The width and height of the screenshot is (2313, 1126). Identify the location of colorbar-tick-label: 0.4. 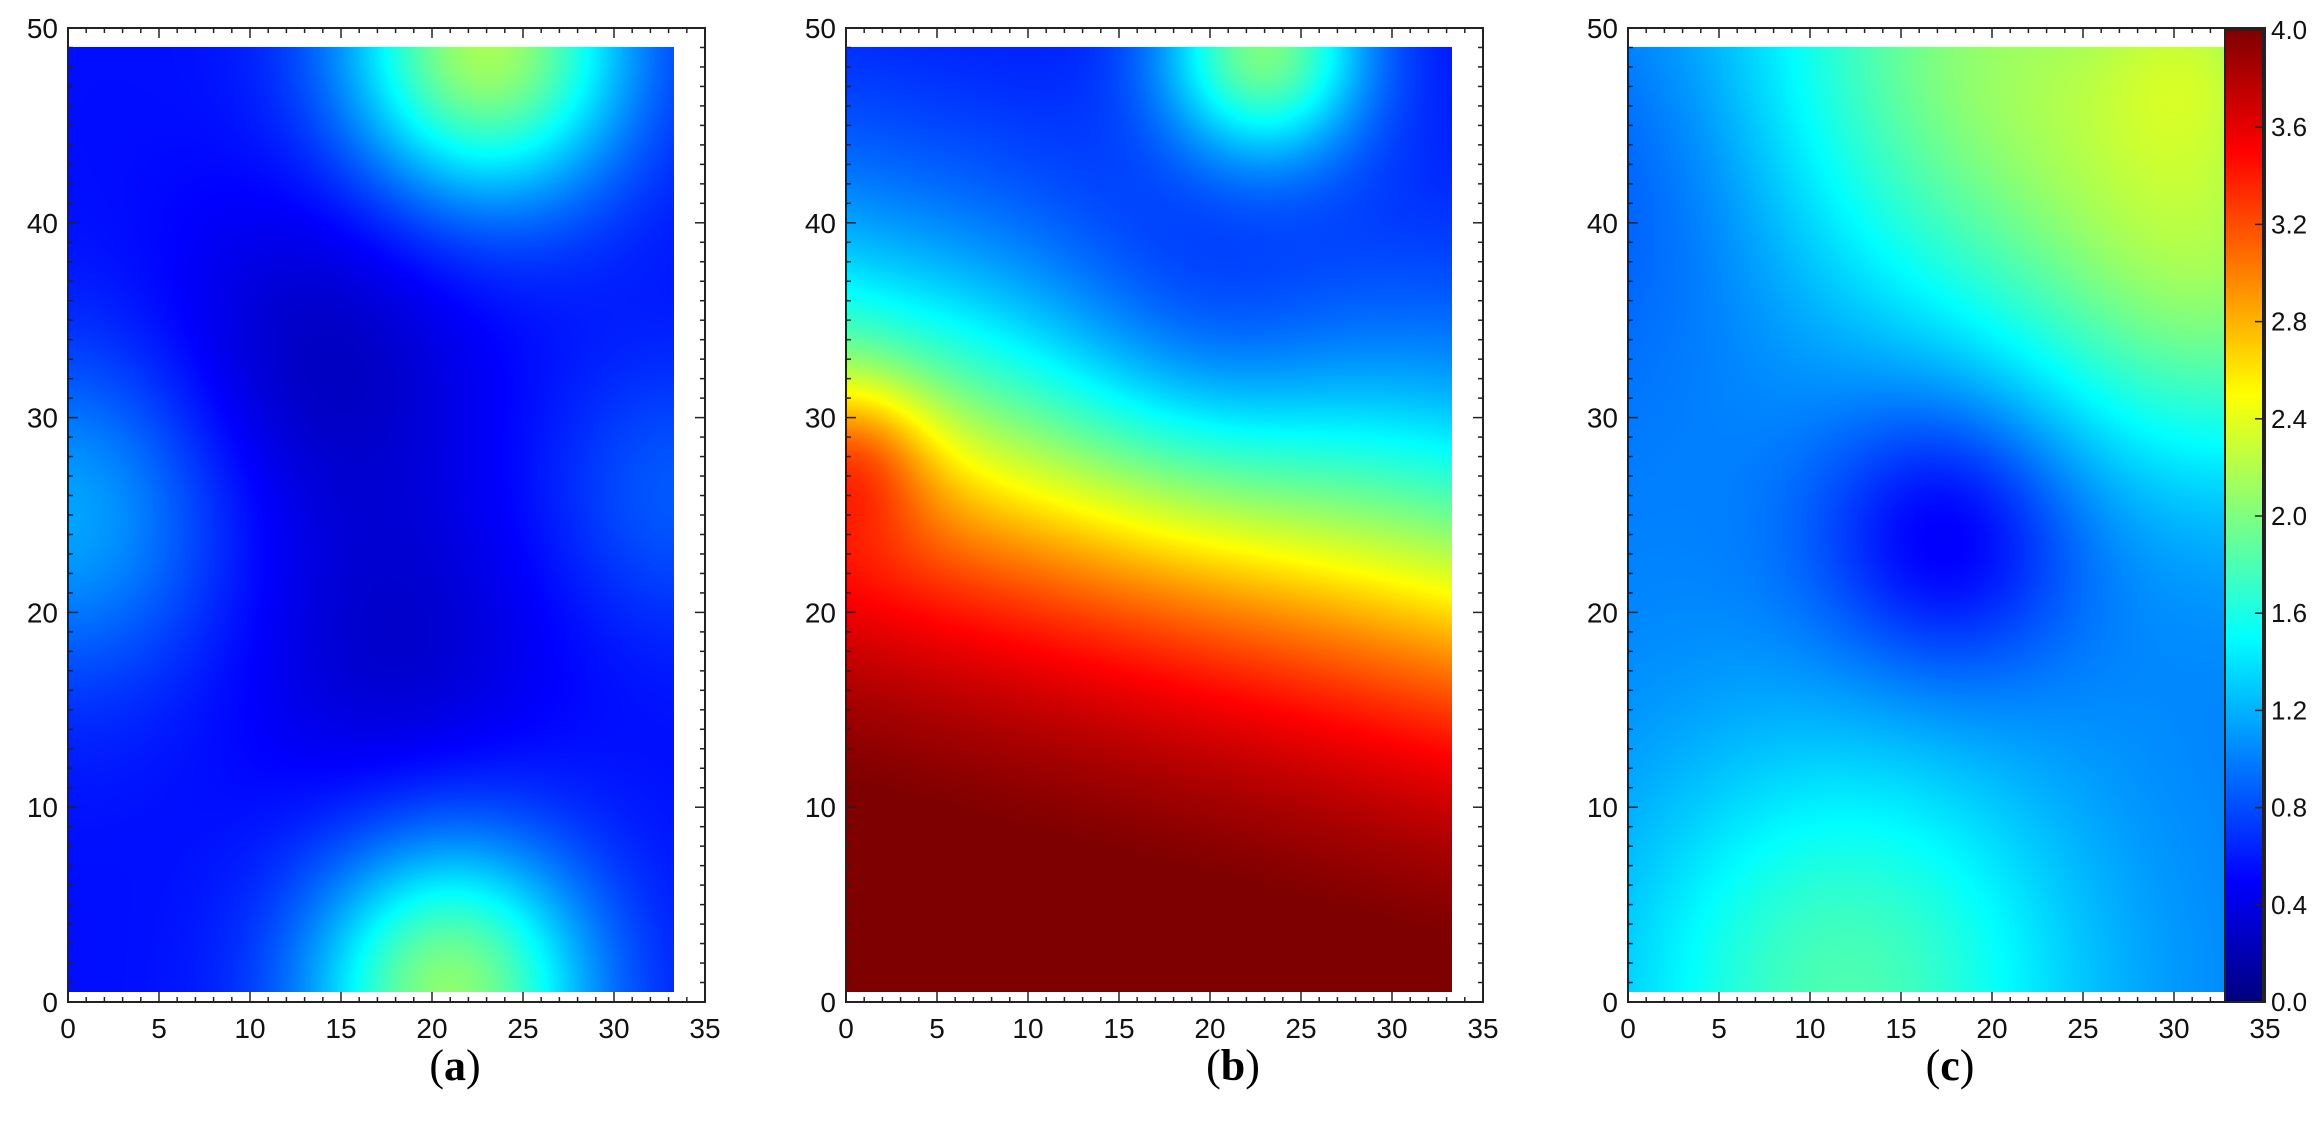
(2289, 905).